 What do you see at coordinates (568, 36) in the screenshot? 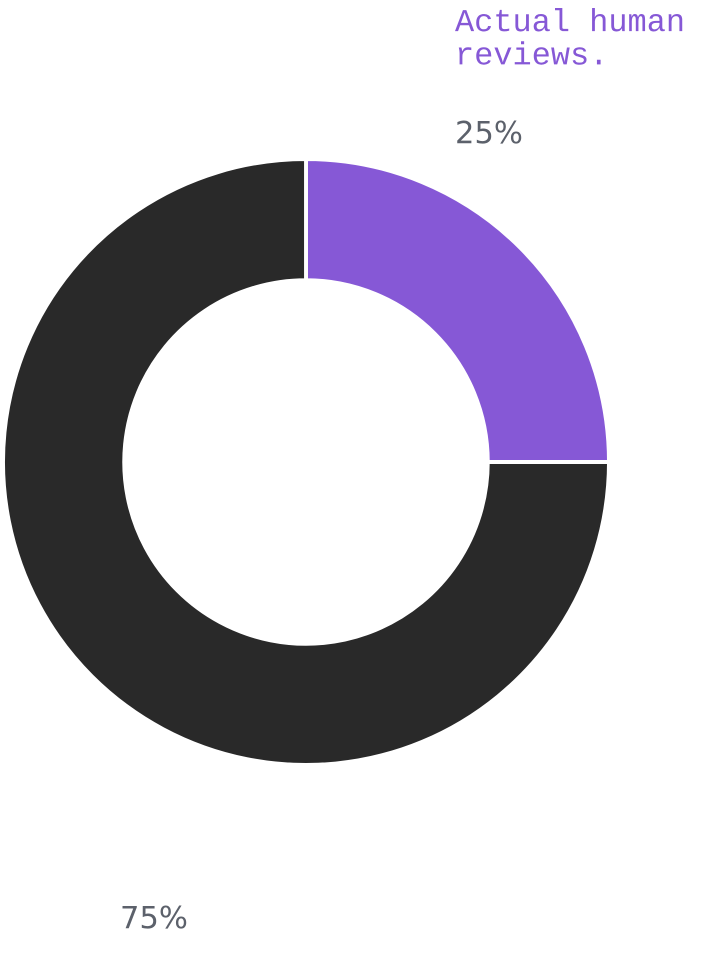
I see `slice-label: Actual human reviews.` at bounding box center [568, 36].